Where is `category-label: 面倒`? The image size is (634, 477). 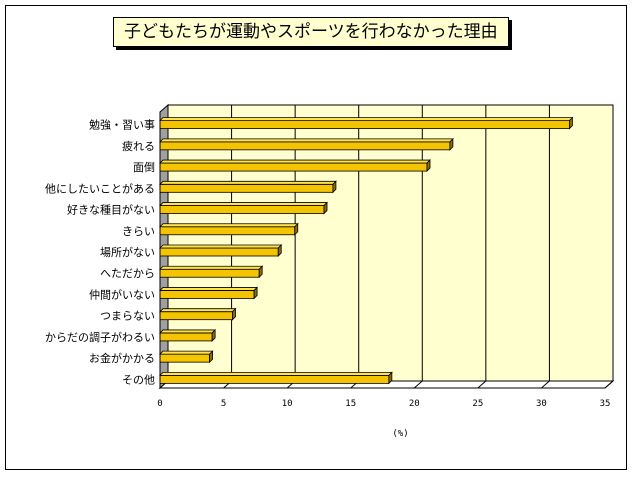 category-label: 面倒 is located at coordinates (144, 167).